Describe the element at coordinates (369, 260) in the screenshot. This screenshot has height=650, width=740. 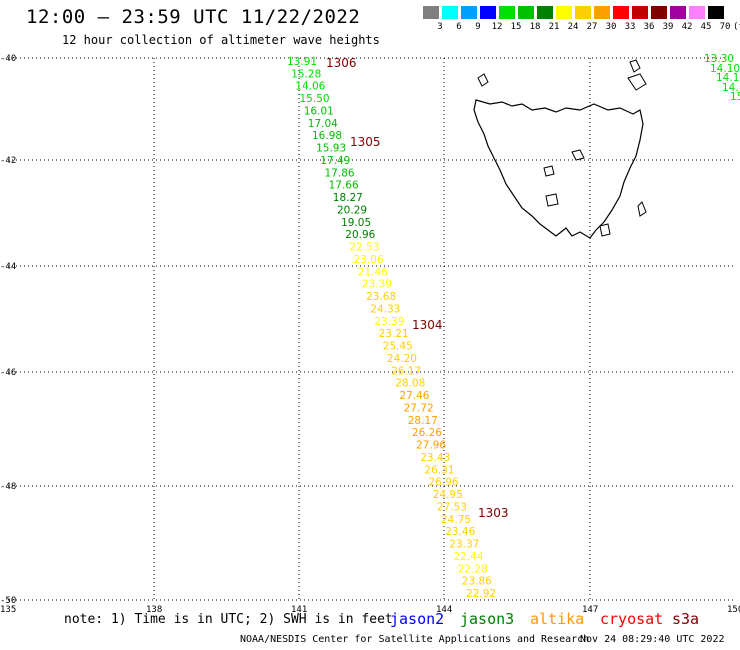
I see `wave-height-value: 23.06` at that location.